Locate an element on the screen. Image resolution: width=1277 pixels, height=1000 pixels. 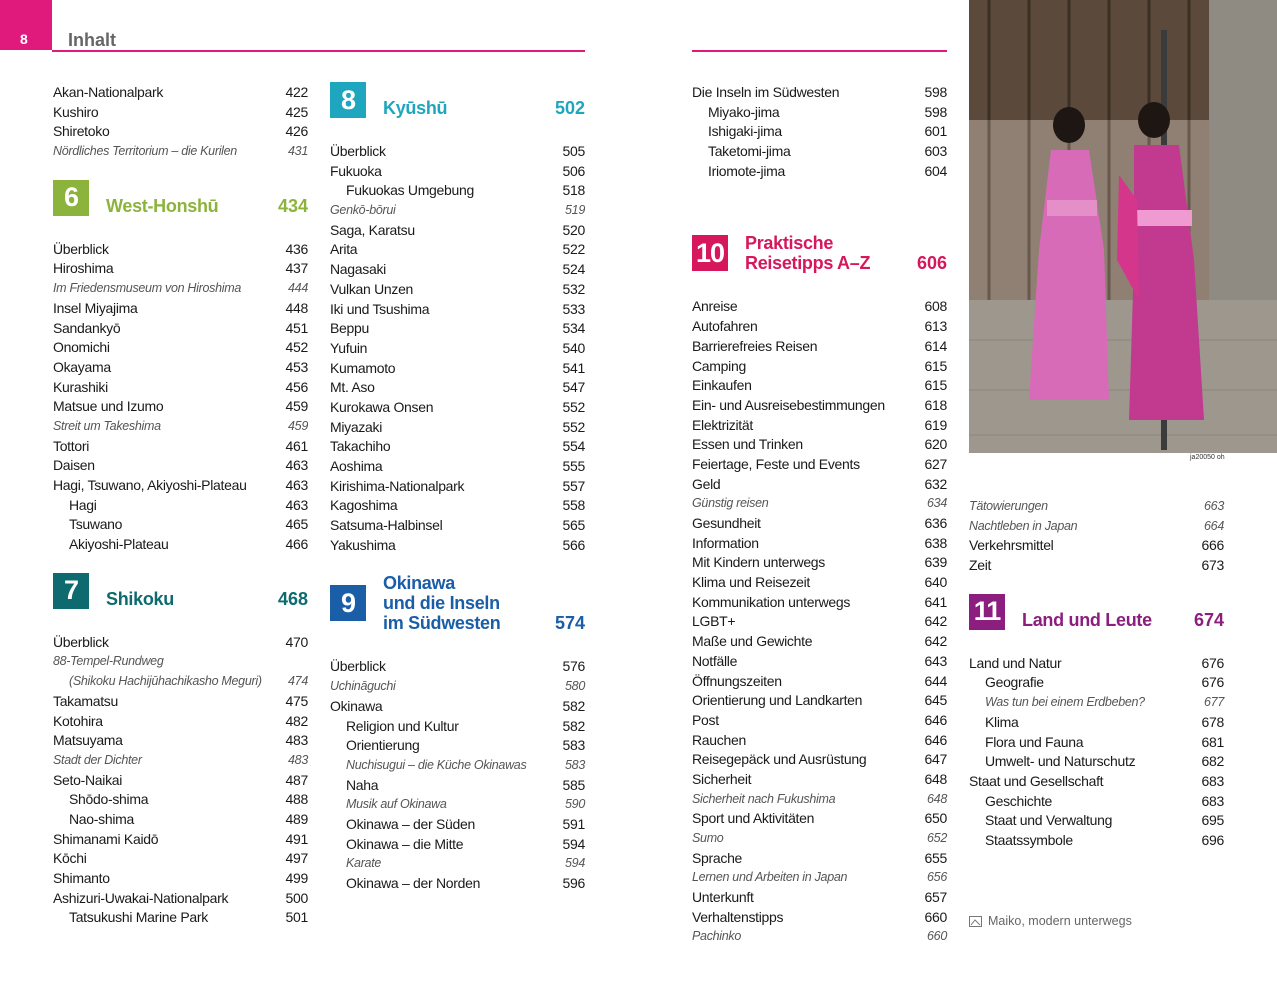
toc-entry: Staat und Verwaltung 695 is located at coordinates (1096, 821).